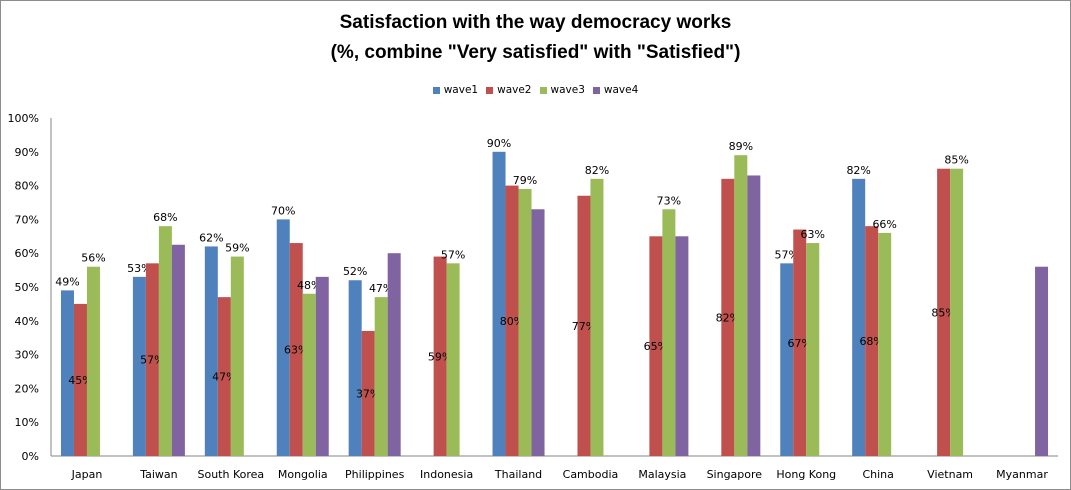  What do you see at coordinates (27, 422) in the screenshot?
I see `y-tick-label: 10%` at bounding box center [27, 422].